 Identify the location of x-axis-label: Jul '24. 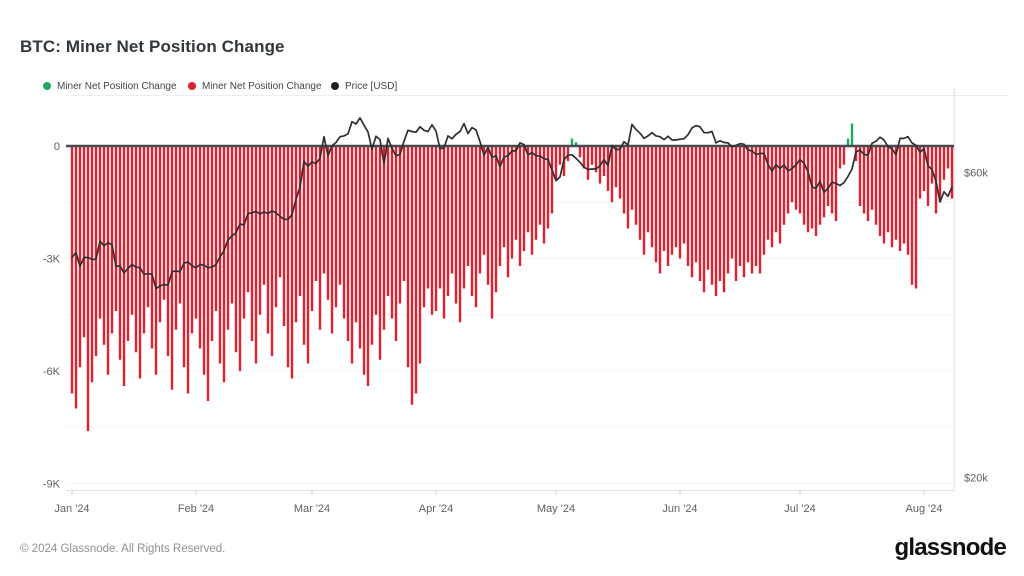
(799, 509).